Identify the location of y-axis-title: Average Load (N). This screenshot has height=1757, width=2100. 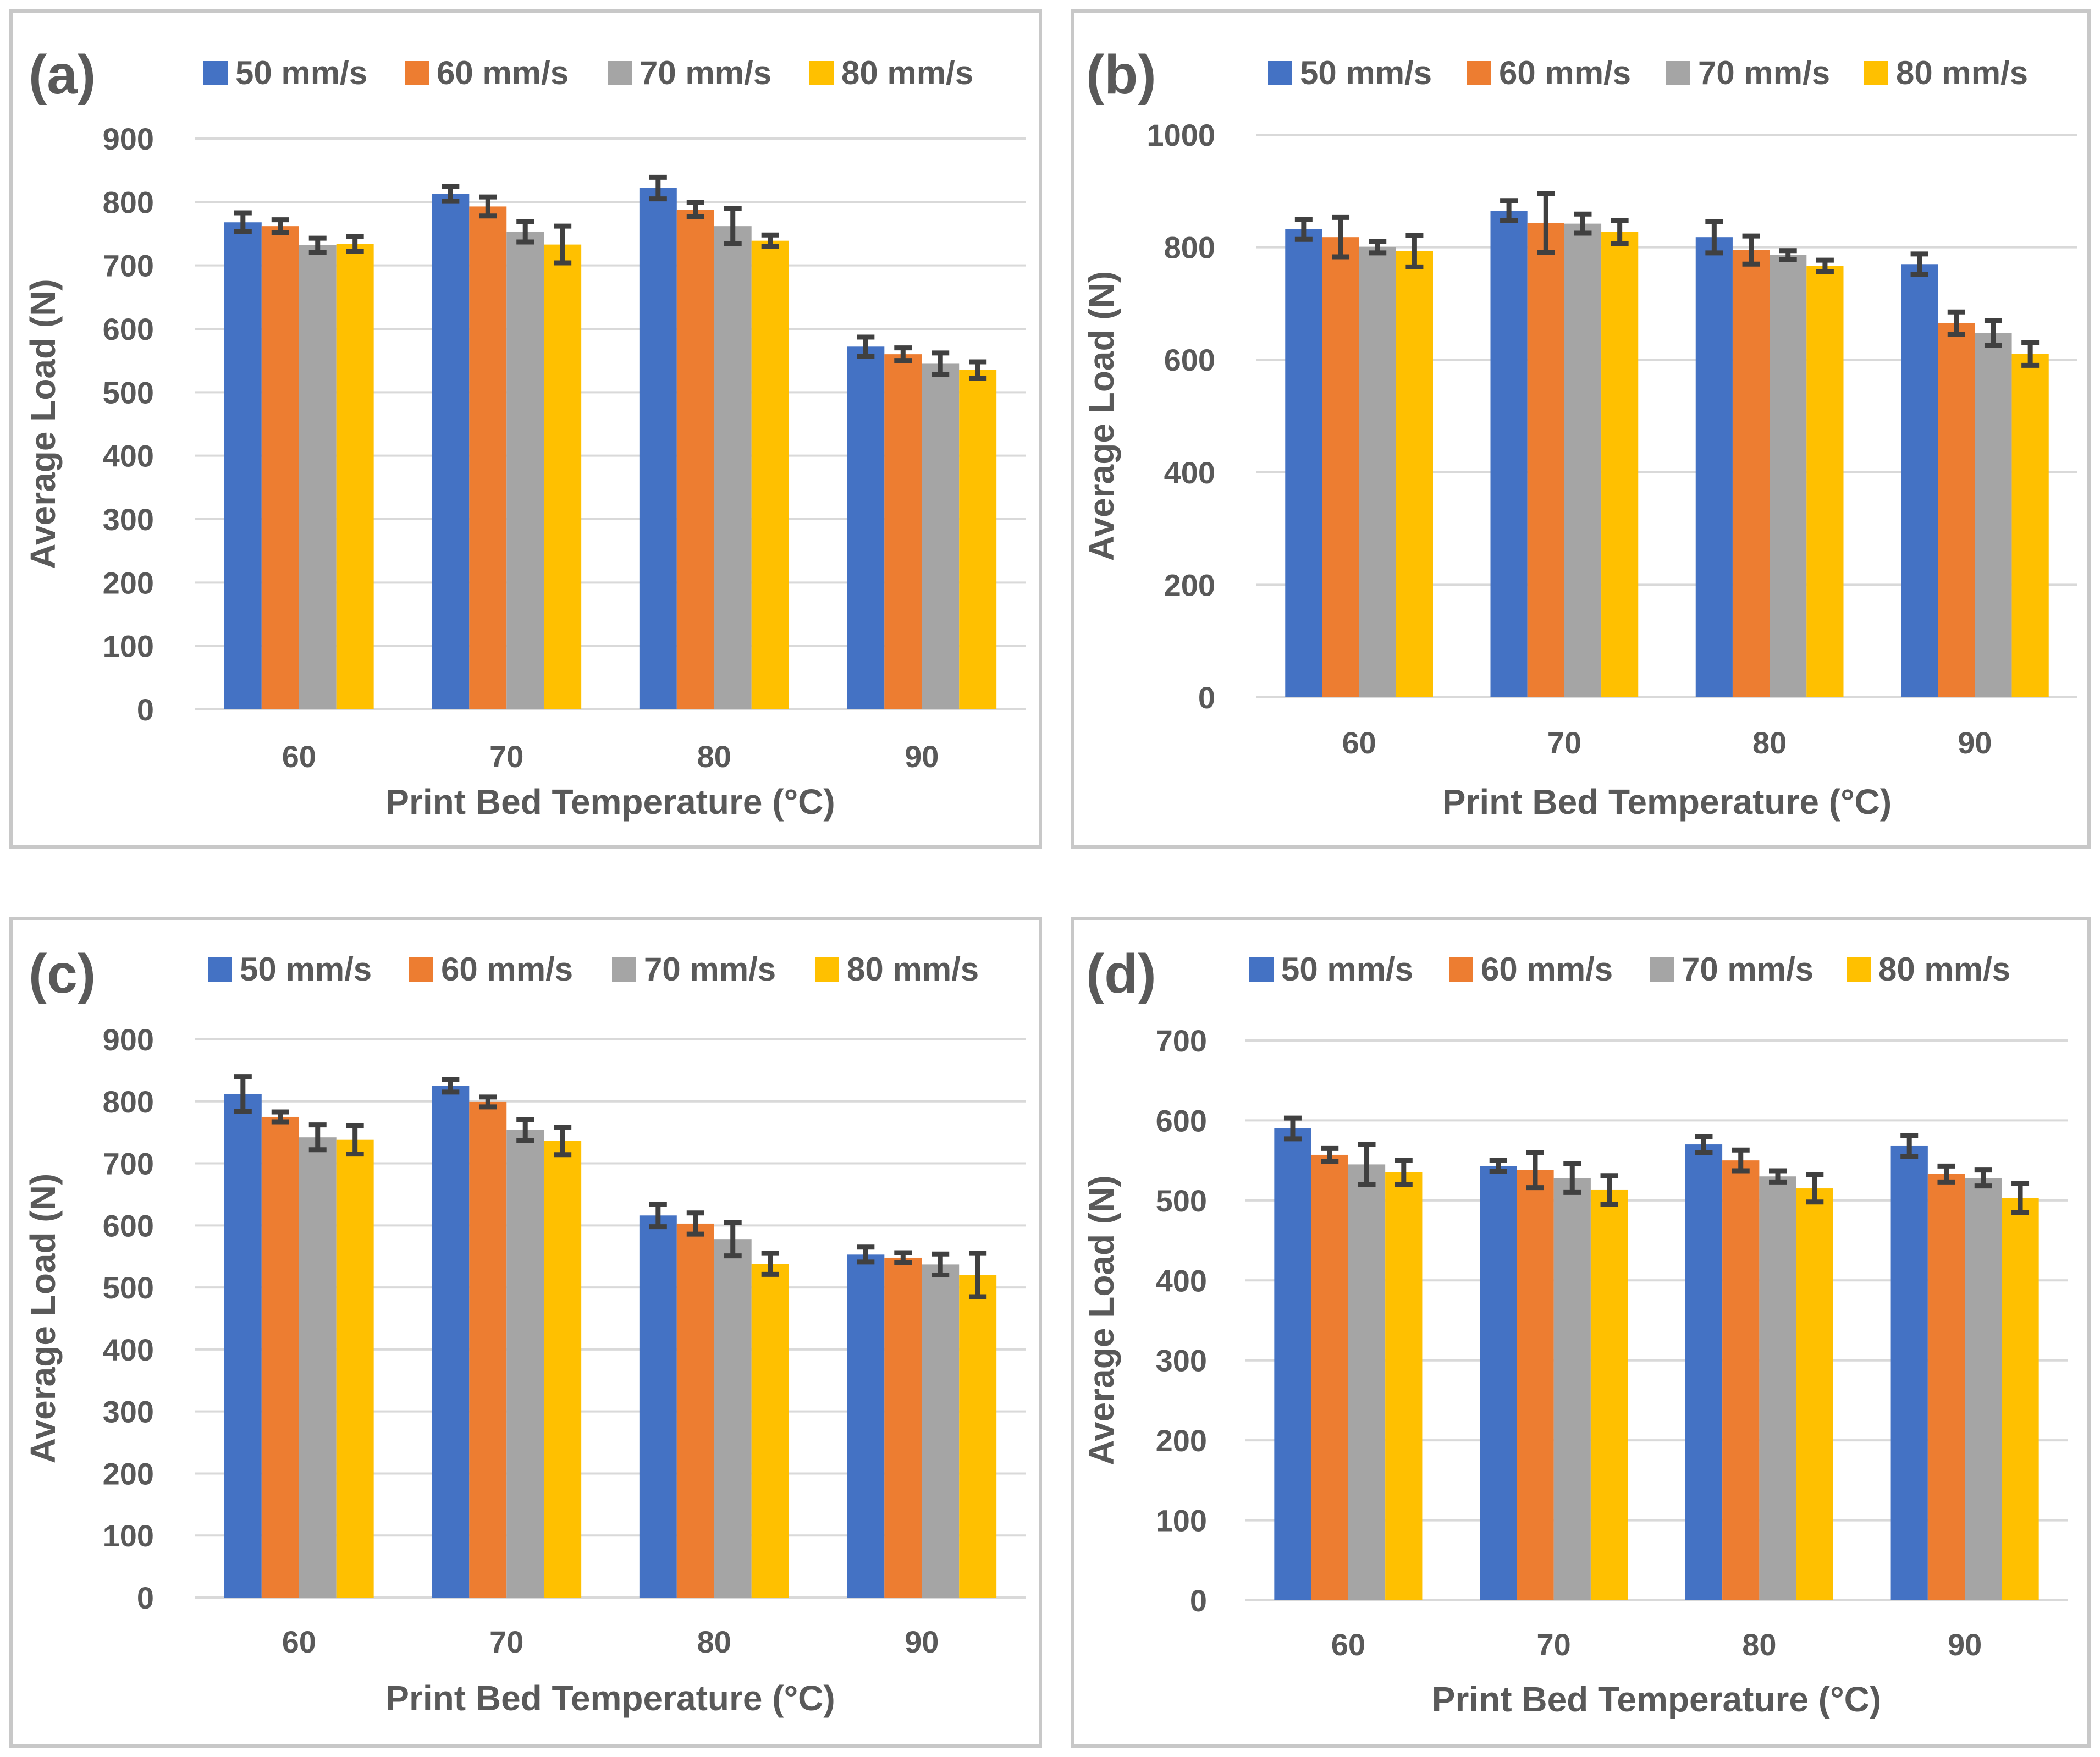
(43, 424).